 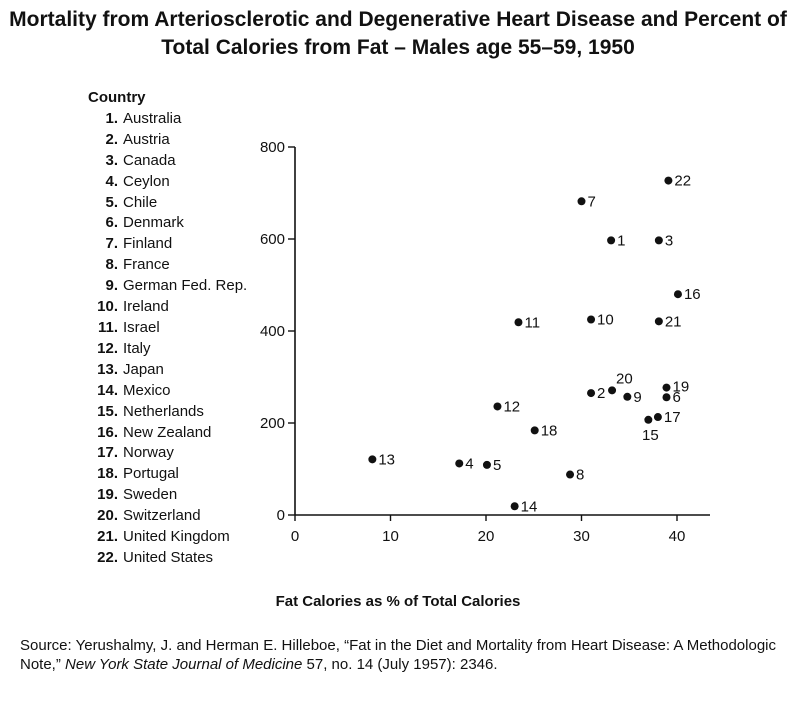 I want to click on data-label: 13, so click(x=386, y=459).